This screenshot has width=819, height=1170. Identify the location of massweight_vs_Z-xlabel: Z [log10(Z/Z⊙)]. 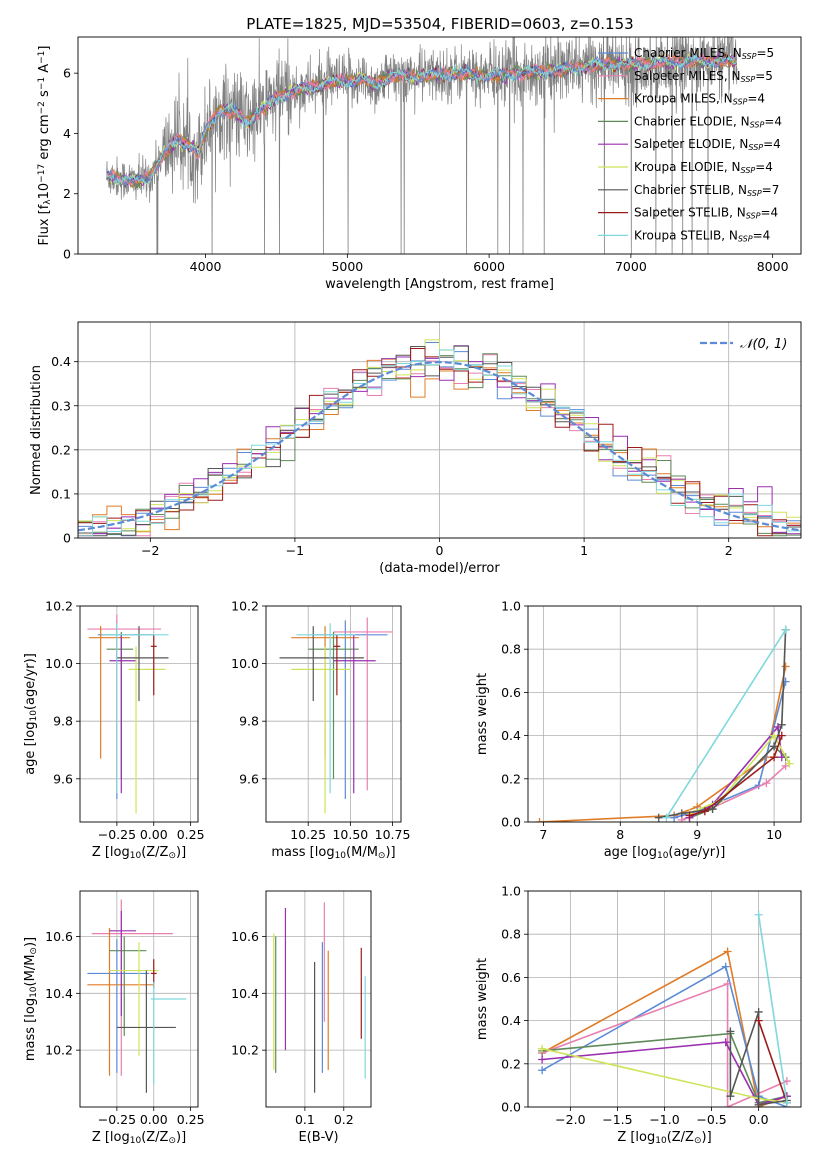
(664, 1138).